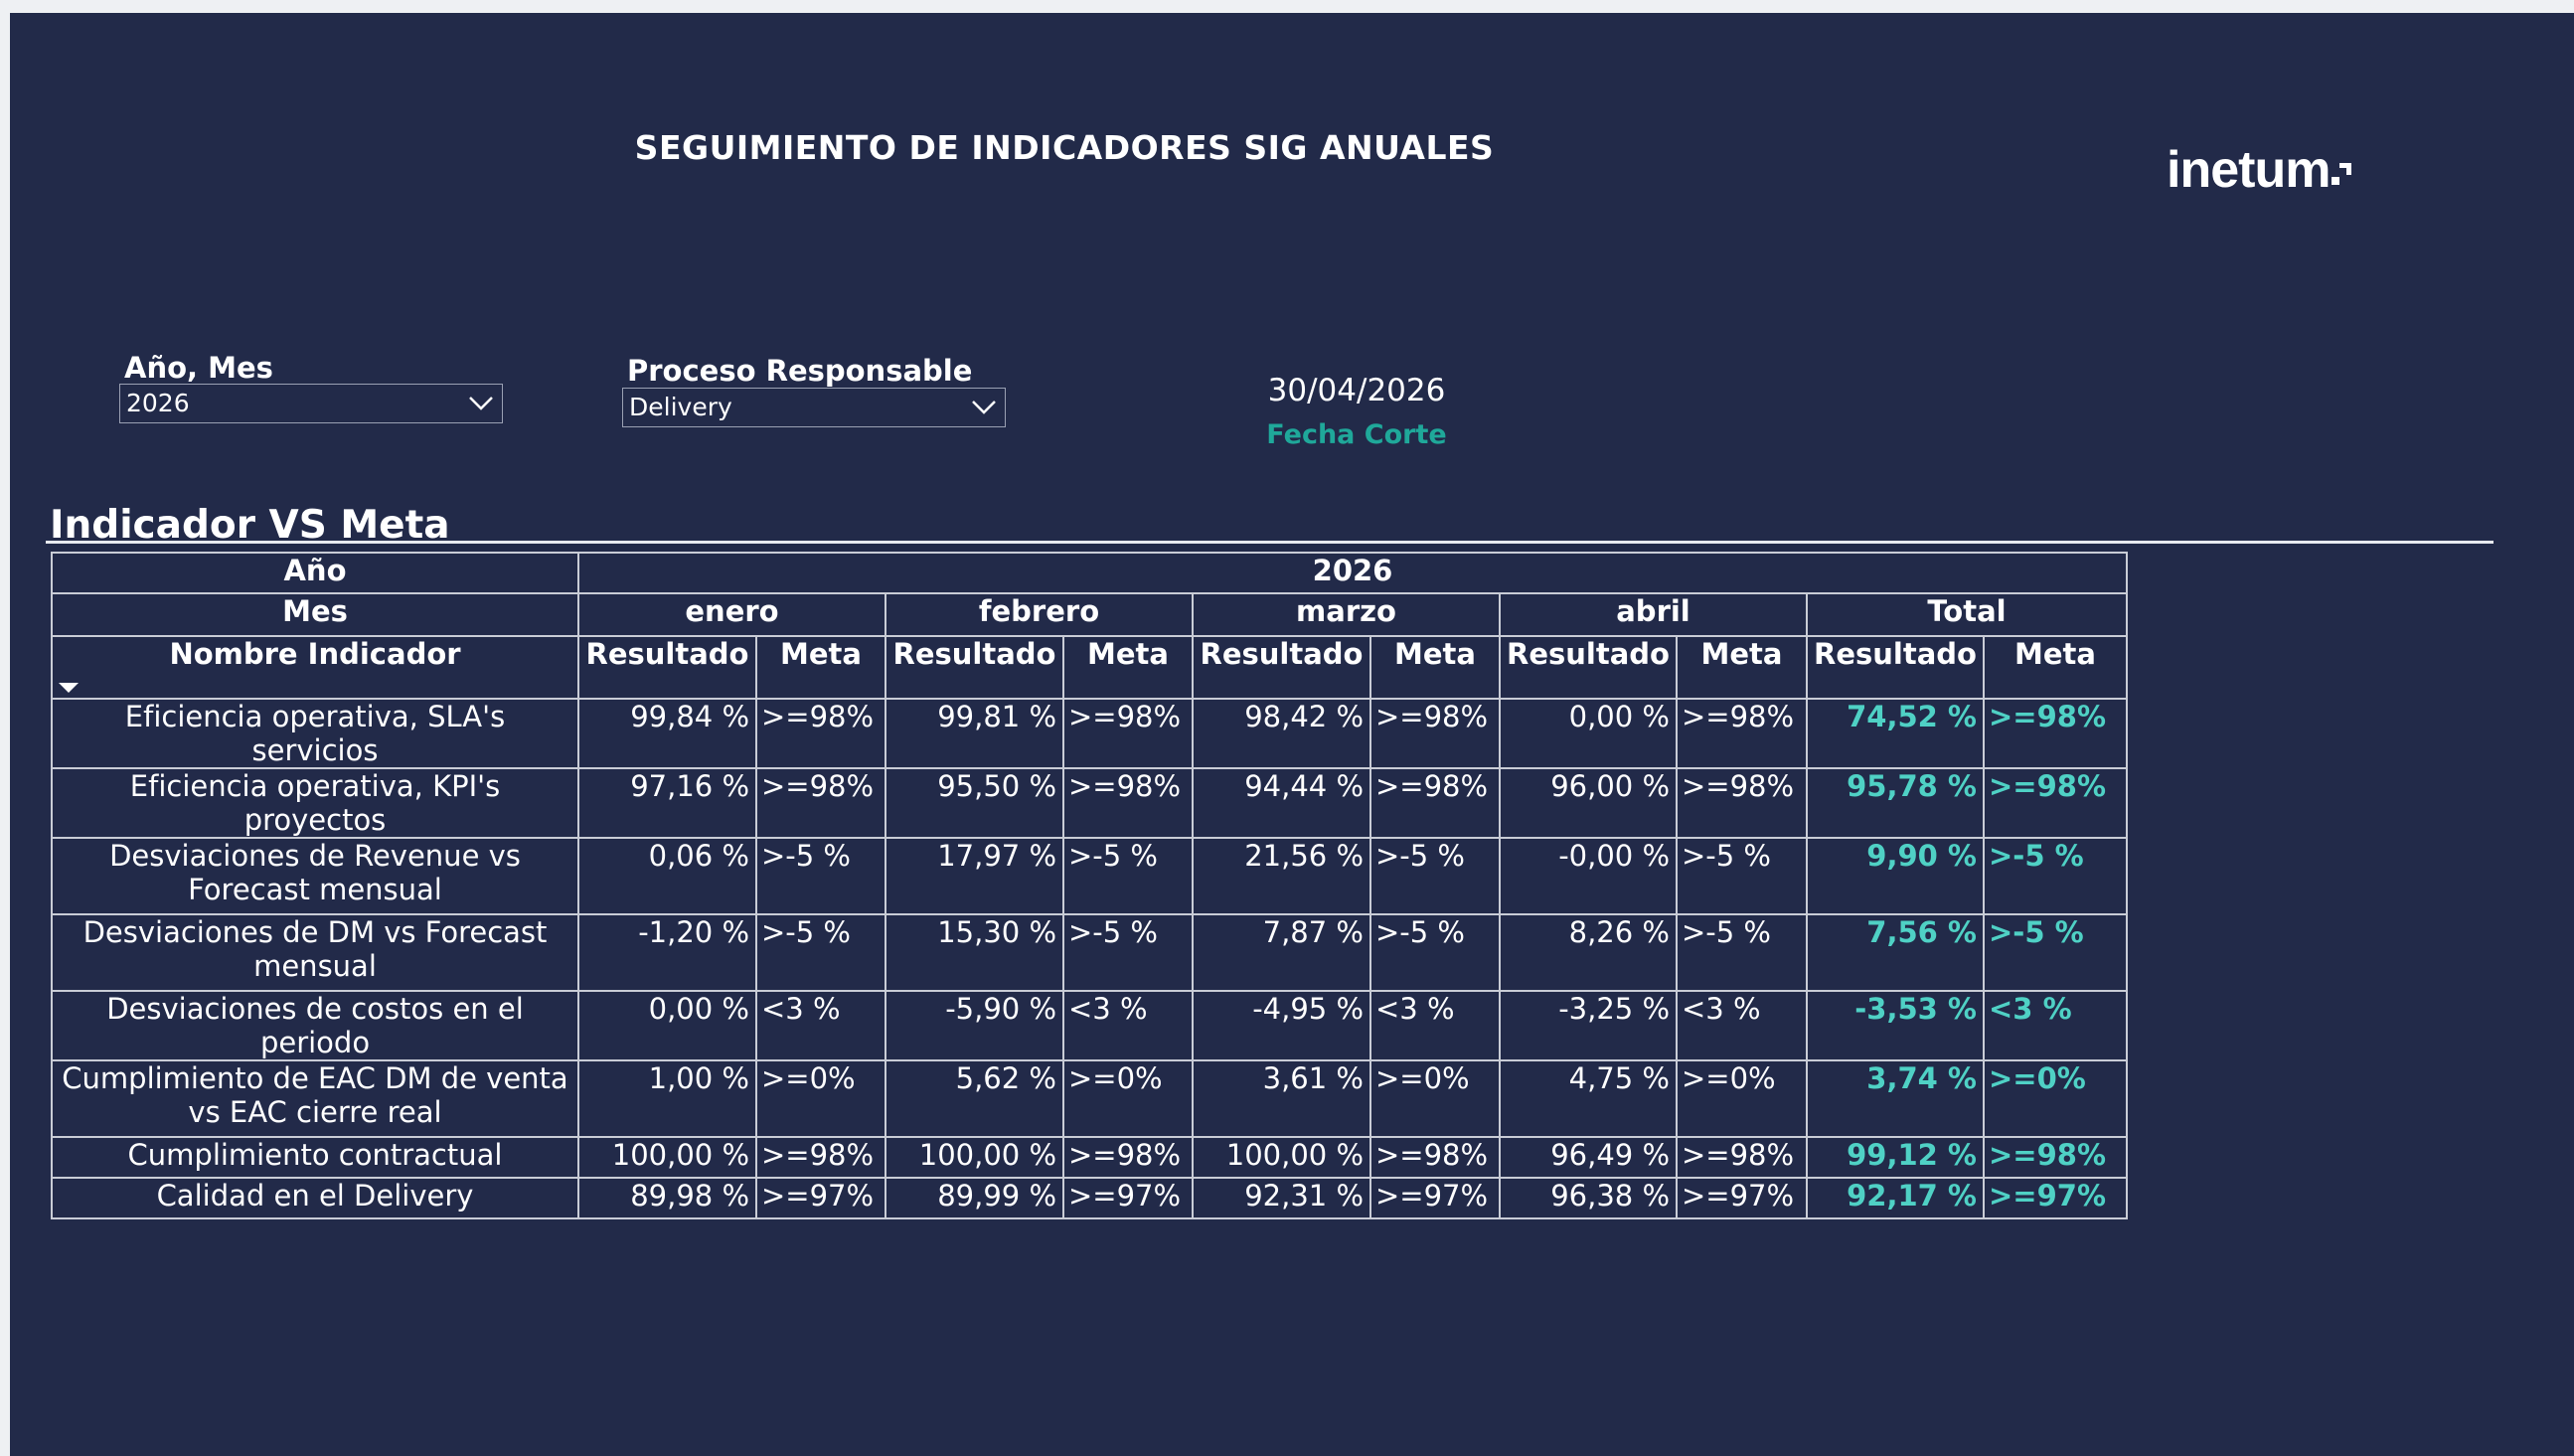 The height and width of the screenshot is (1456, 2574). Describe the element at coordinates (1895, 803) in the screenshot. I see `result-cell: 95,78 %` at that location.